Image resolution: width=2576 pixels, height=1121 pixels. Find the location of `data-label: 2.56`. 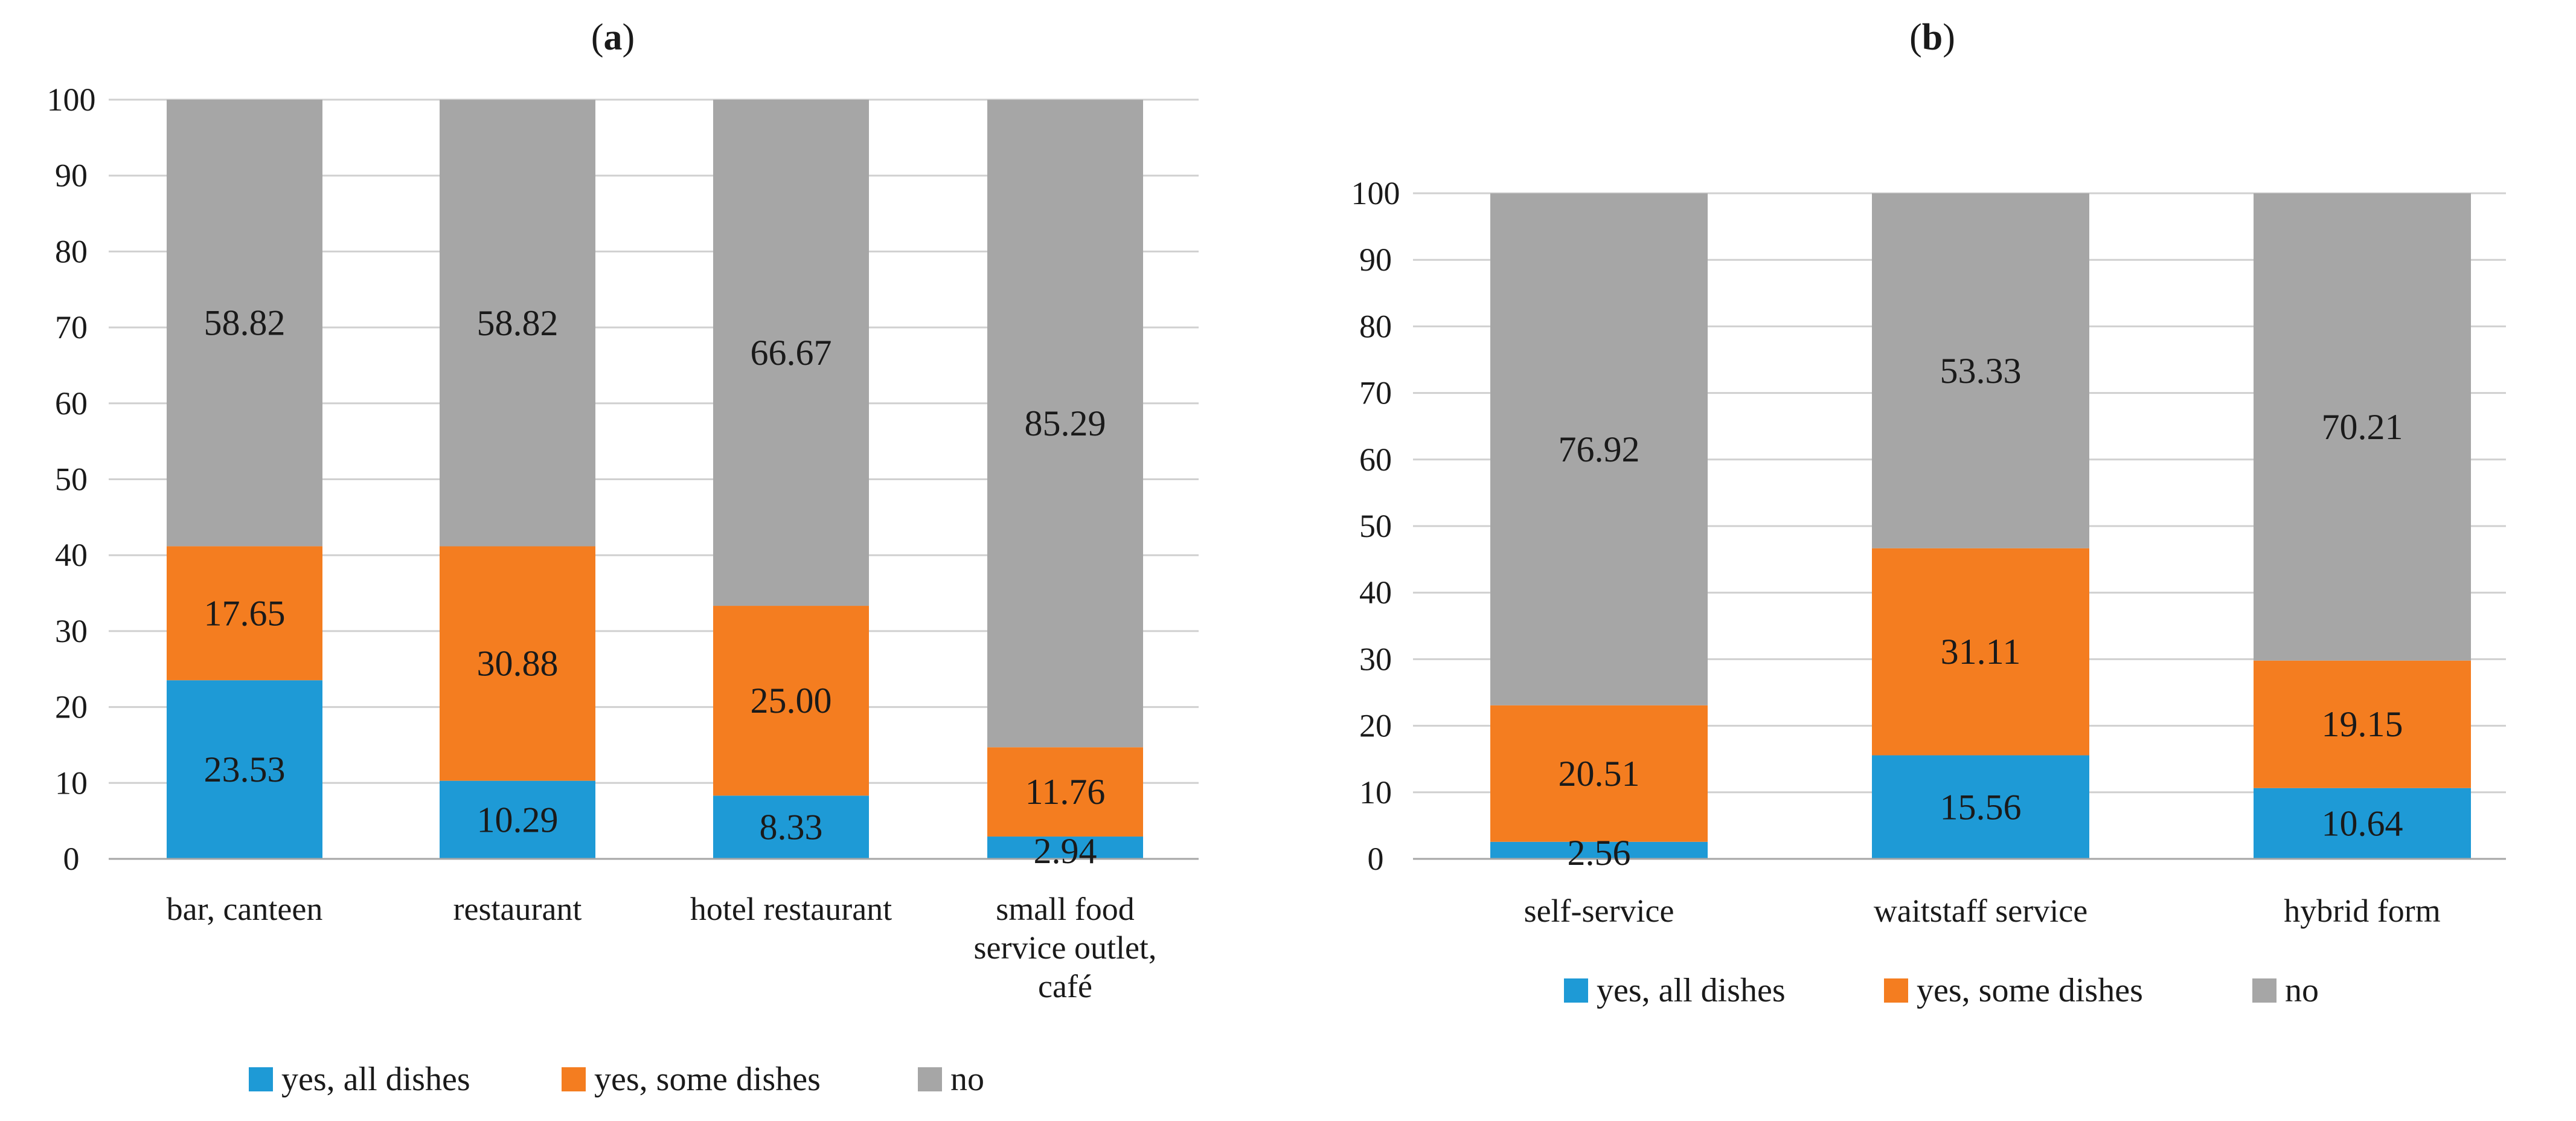

data-label: 2.56 is located at coordinates (1599, 853).